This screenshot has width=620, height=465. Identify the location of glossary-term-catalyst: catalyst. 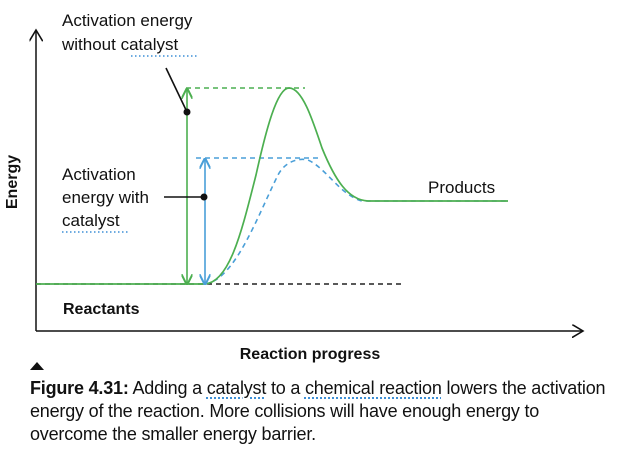
(150, 44).